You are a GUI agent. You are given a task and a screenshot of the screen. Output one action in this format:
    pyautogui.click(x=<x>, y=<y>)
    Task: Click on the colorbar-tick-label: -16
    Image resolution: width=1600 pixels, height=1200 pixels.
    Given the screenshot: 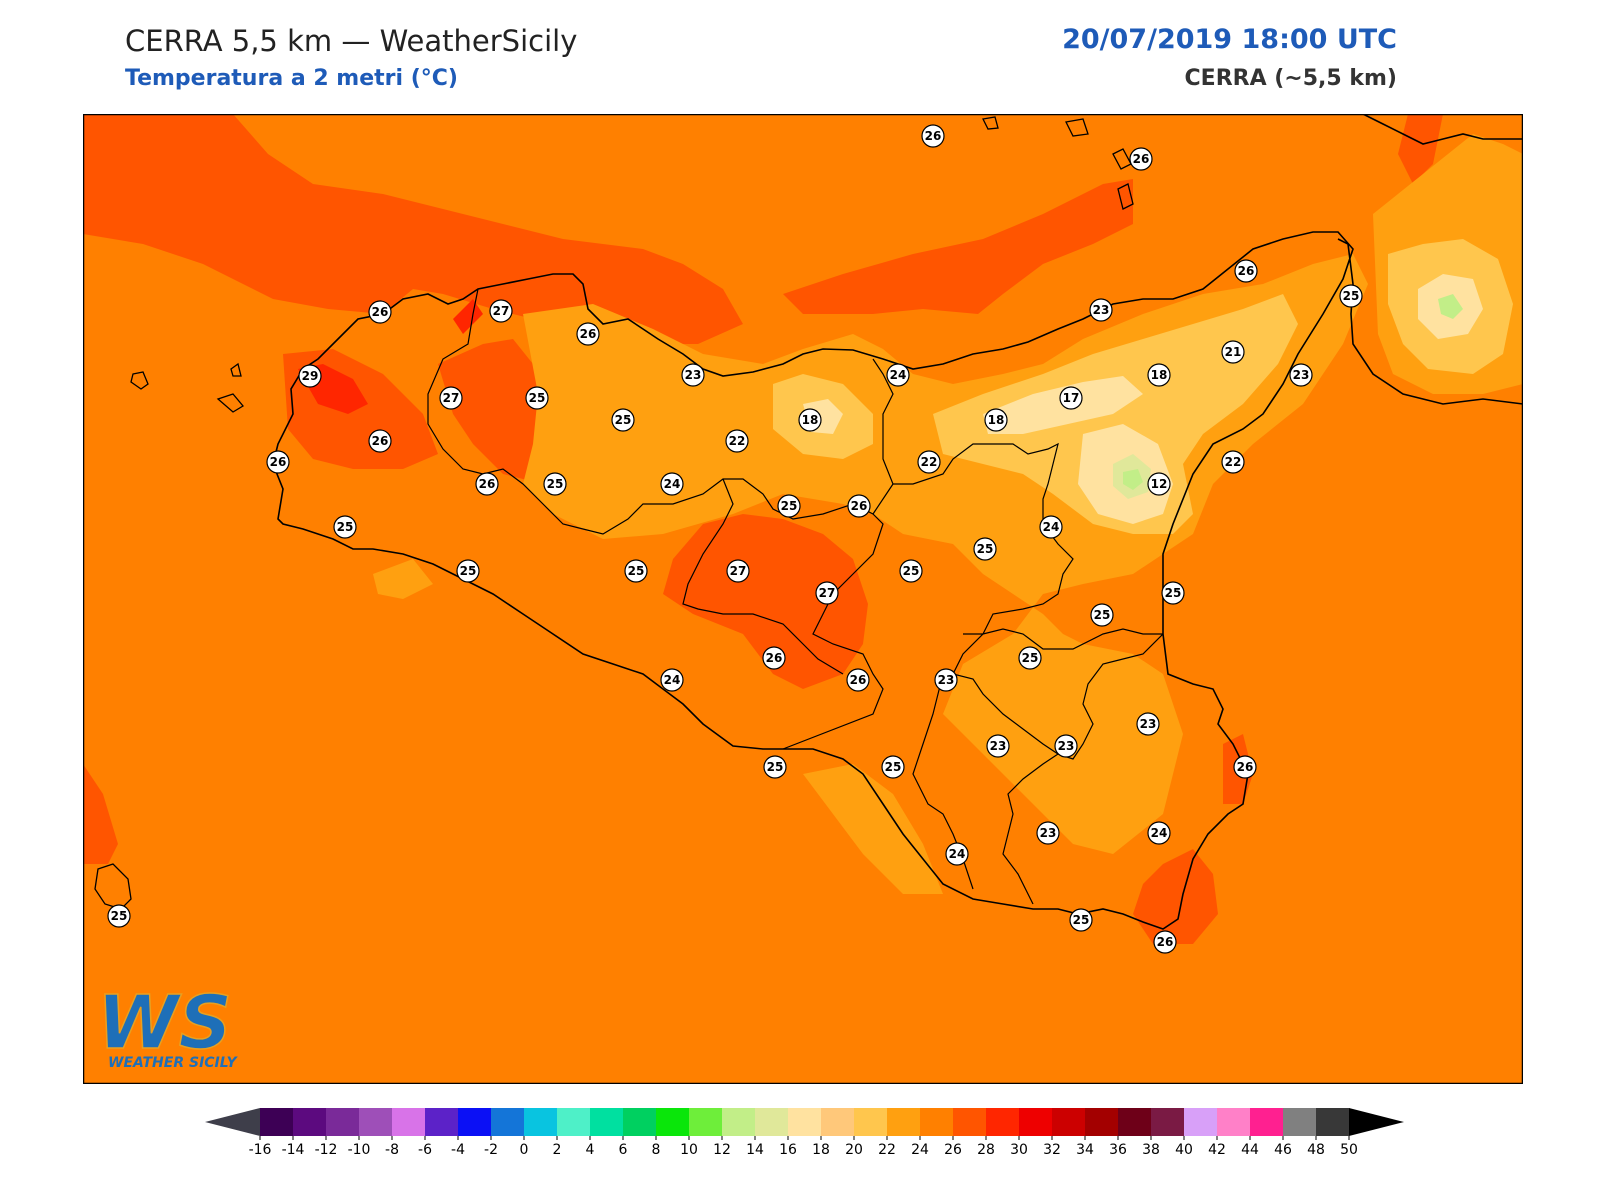 What is the action you would take?
    pyautogui.click(x=260, y=1150)
    